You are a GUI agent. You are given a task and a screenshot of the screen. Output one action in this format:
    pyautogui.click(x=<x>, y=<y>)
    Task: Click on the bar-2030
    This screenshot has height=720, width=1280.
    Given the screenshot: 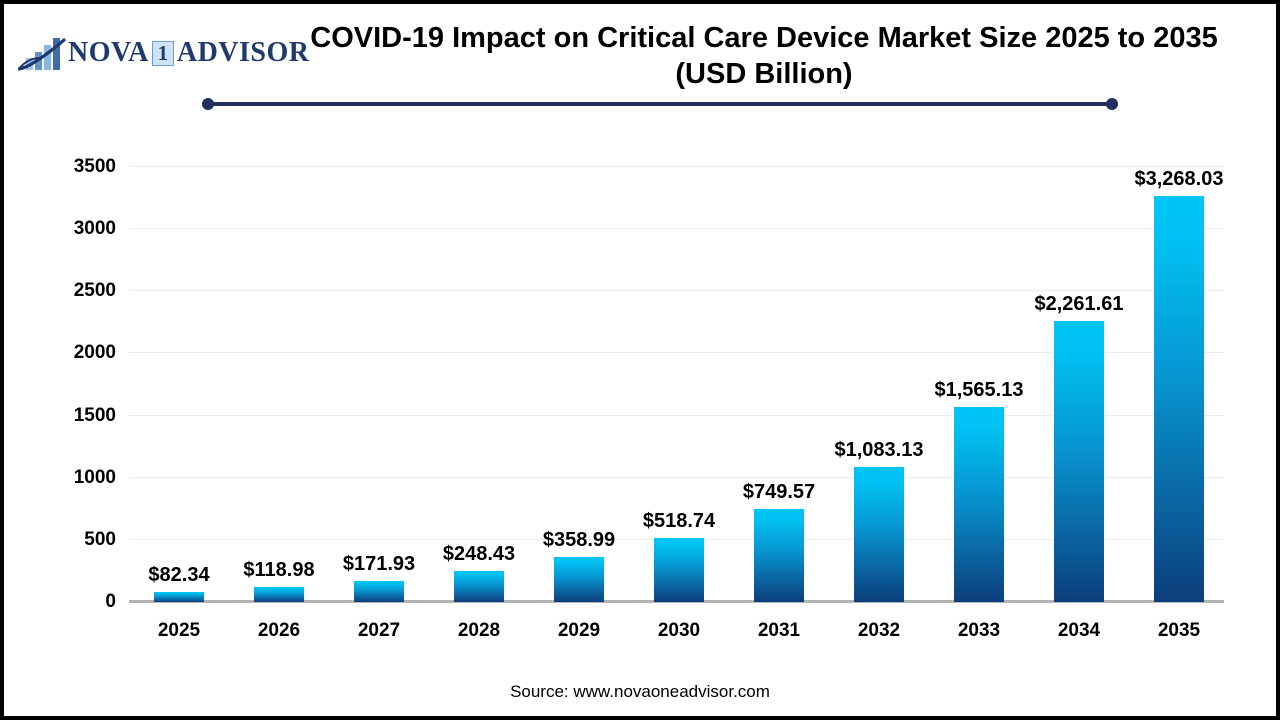 What is the action you would take?
    pyautogui.click(x=679, y=569)
    